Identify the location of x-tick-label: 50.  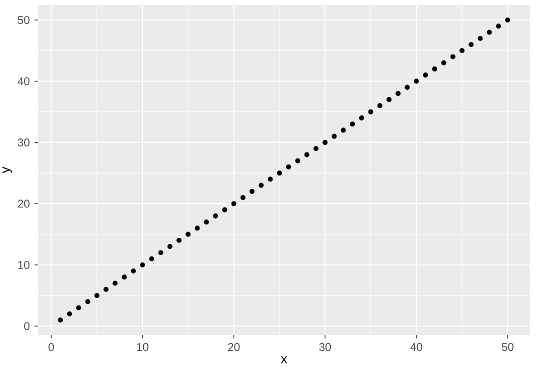
(508, 347).